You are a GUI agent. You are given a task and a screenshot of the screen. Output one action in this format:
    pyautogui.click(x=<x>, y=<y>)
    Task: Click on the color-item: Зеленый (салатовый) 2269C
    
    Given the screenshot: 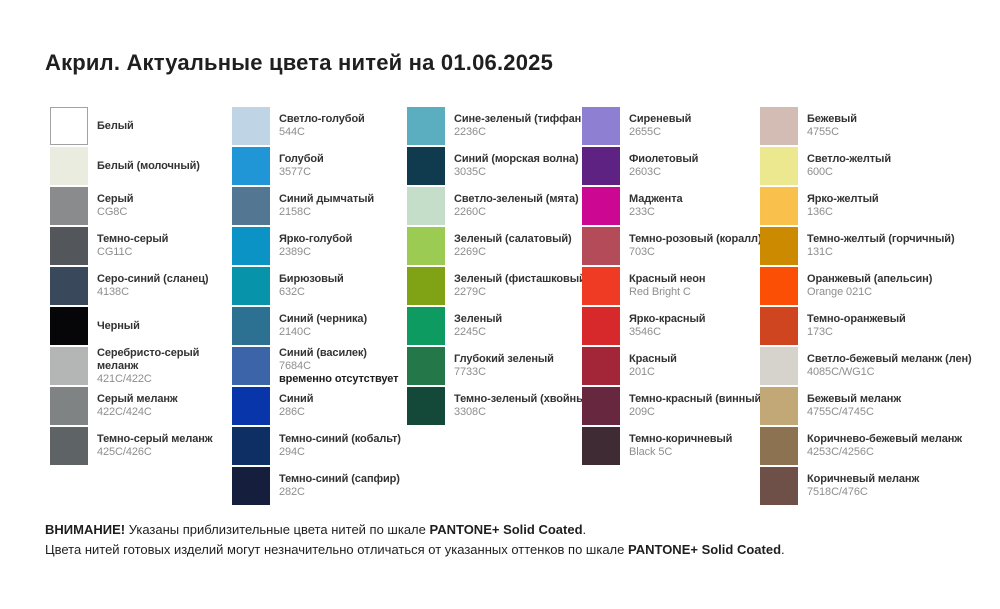 What is the action you would take?
    pyautogui.click(x=506, y=246)
    